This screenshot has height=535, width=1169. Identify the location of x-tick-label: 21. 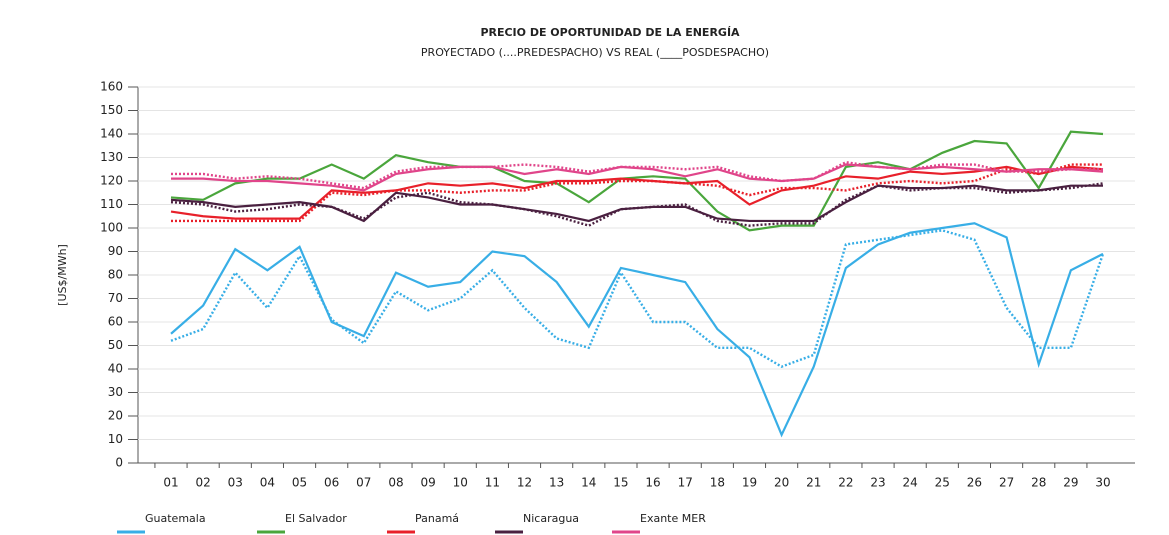
(813, 483).